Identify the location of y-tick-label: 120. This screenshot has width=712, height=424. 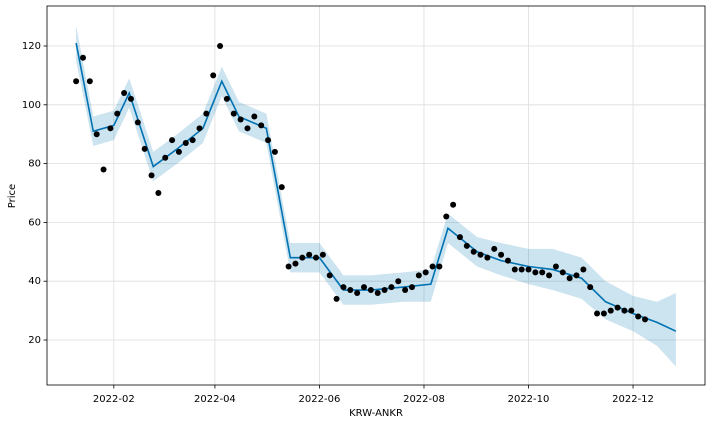
(31, 46).